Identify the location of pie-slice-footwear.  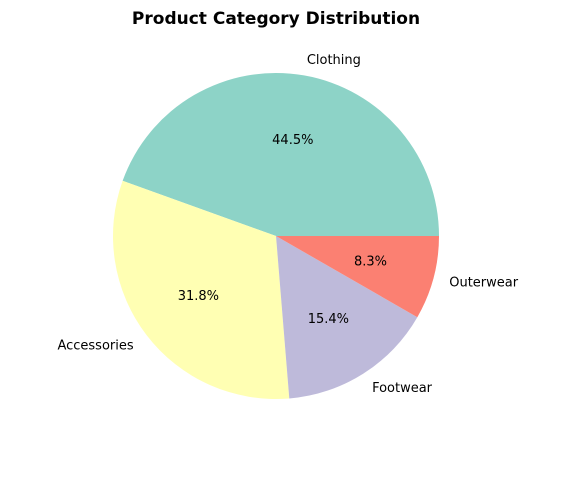
(347, 317).